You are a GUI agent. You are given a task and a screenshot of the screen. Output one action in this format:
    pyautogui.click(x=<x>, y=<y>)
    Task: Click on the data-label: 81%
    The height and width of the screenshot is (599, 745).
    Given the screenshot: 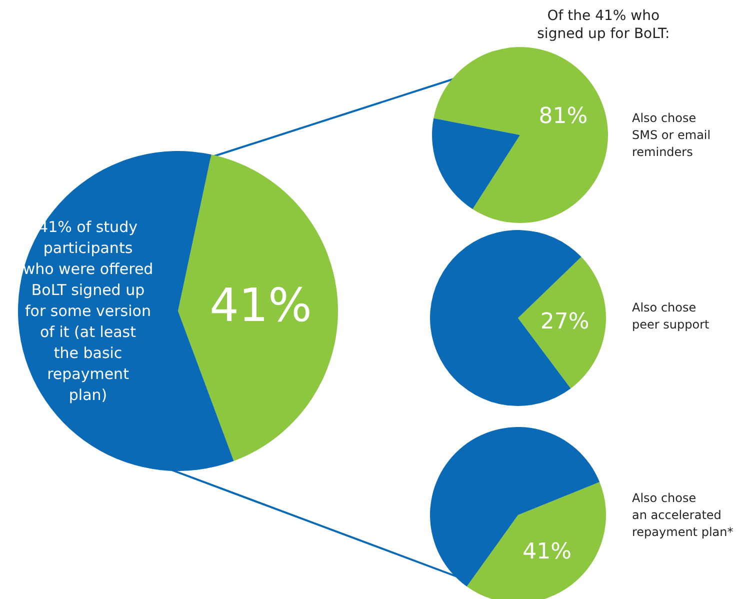 What is the action you would take?
    pyautogui.click(x=563, y=116)
    